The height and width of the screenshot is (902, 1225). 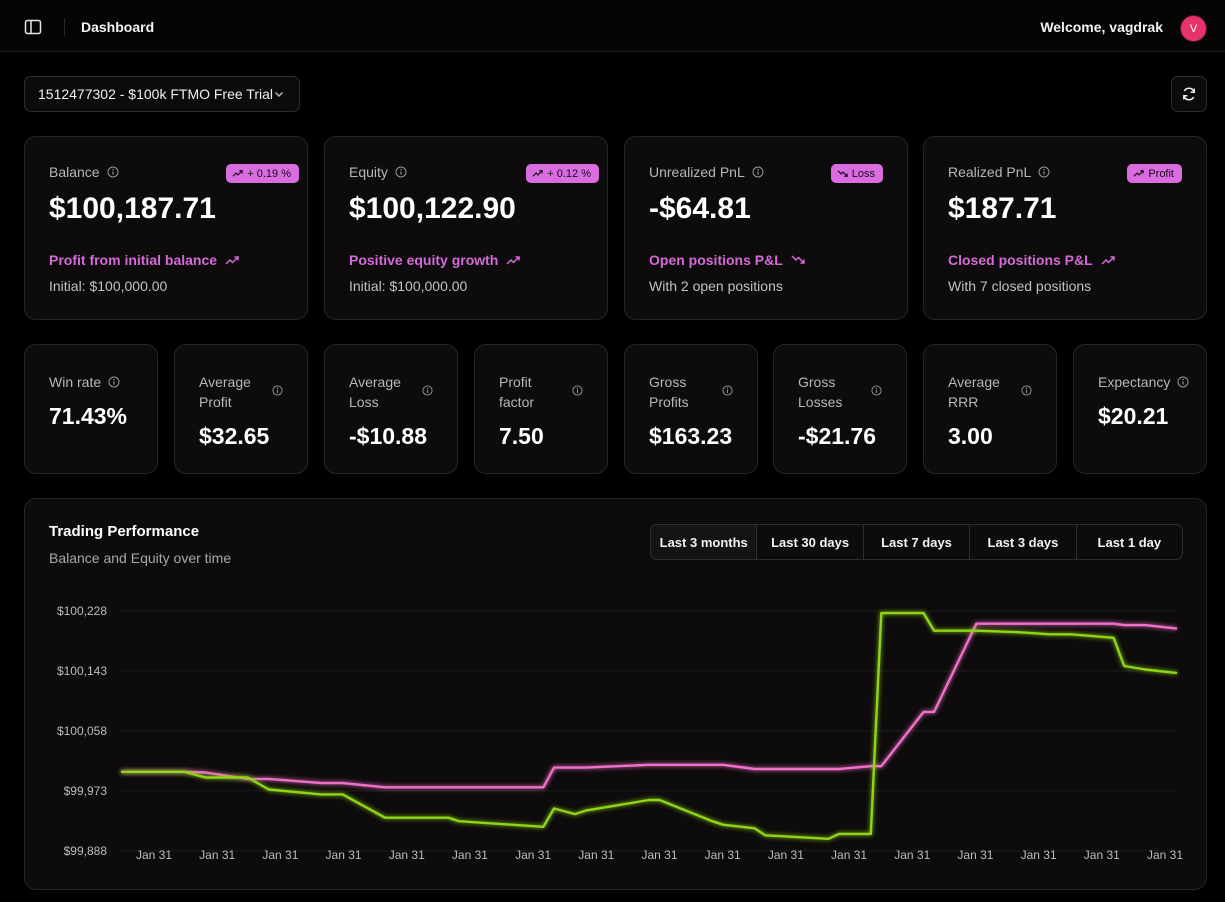 I want to click on range-last-3-days: Last 3 days, so click(x=1022, y=542).